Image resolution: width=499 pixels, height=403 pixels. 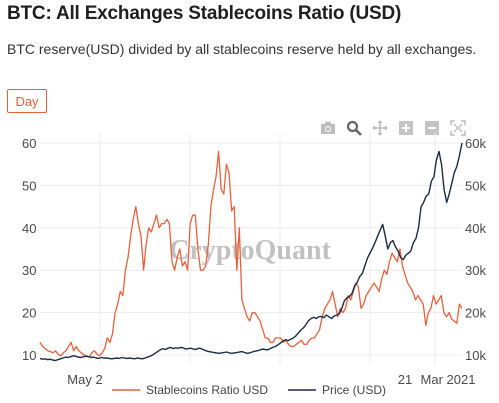 I want to click on legend: Stablecoins Ratio USD Price (USD), so click(x=249, y=390).